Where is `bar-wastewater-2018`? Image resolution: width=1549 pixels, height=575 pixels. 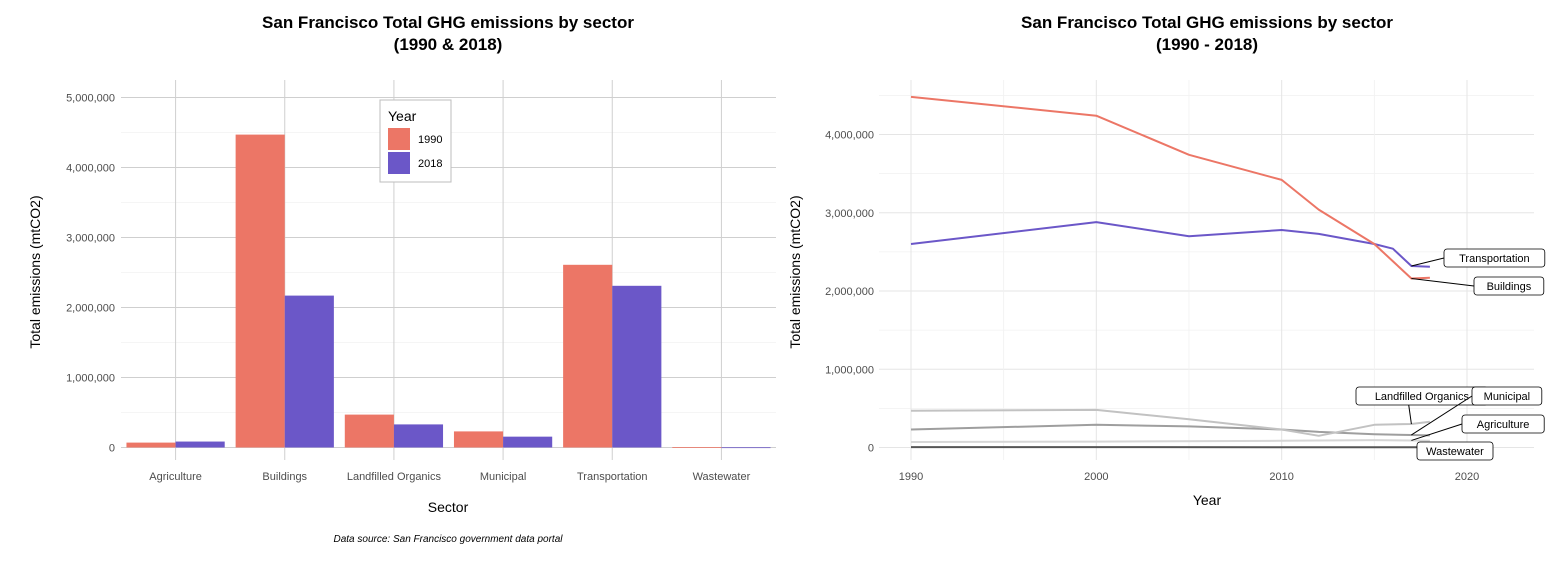
bar-wastewater-2018 is located at coordinates (745, 447).